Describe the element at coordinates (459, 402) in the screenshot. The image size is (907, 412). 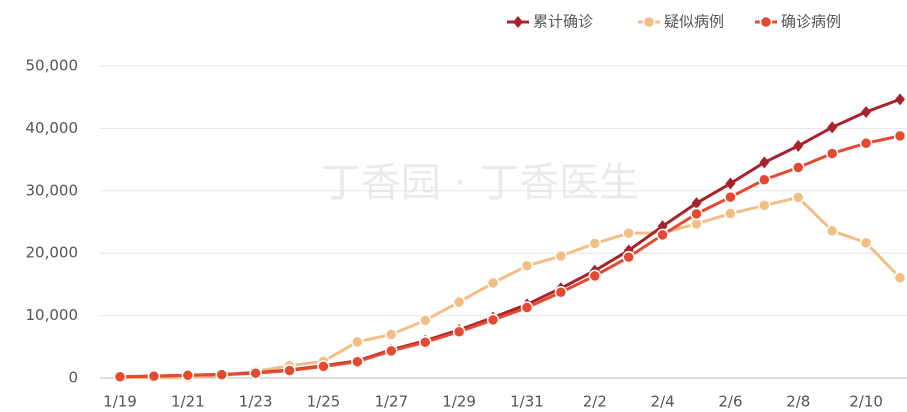
I see `x-tick-label: 1/29` at that location.